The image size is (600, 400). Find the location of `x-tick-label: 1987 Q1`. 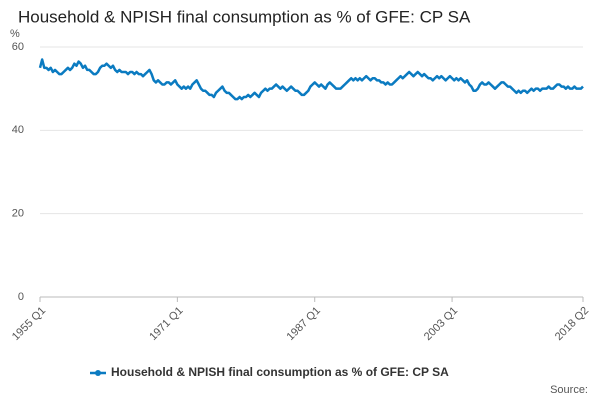

x-tick-label: 1987 Q1 is located at coordinates (304, 324).